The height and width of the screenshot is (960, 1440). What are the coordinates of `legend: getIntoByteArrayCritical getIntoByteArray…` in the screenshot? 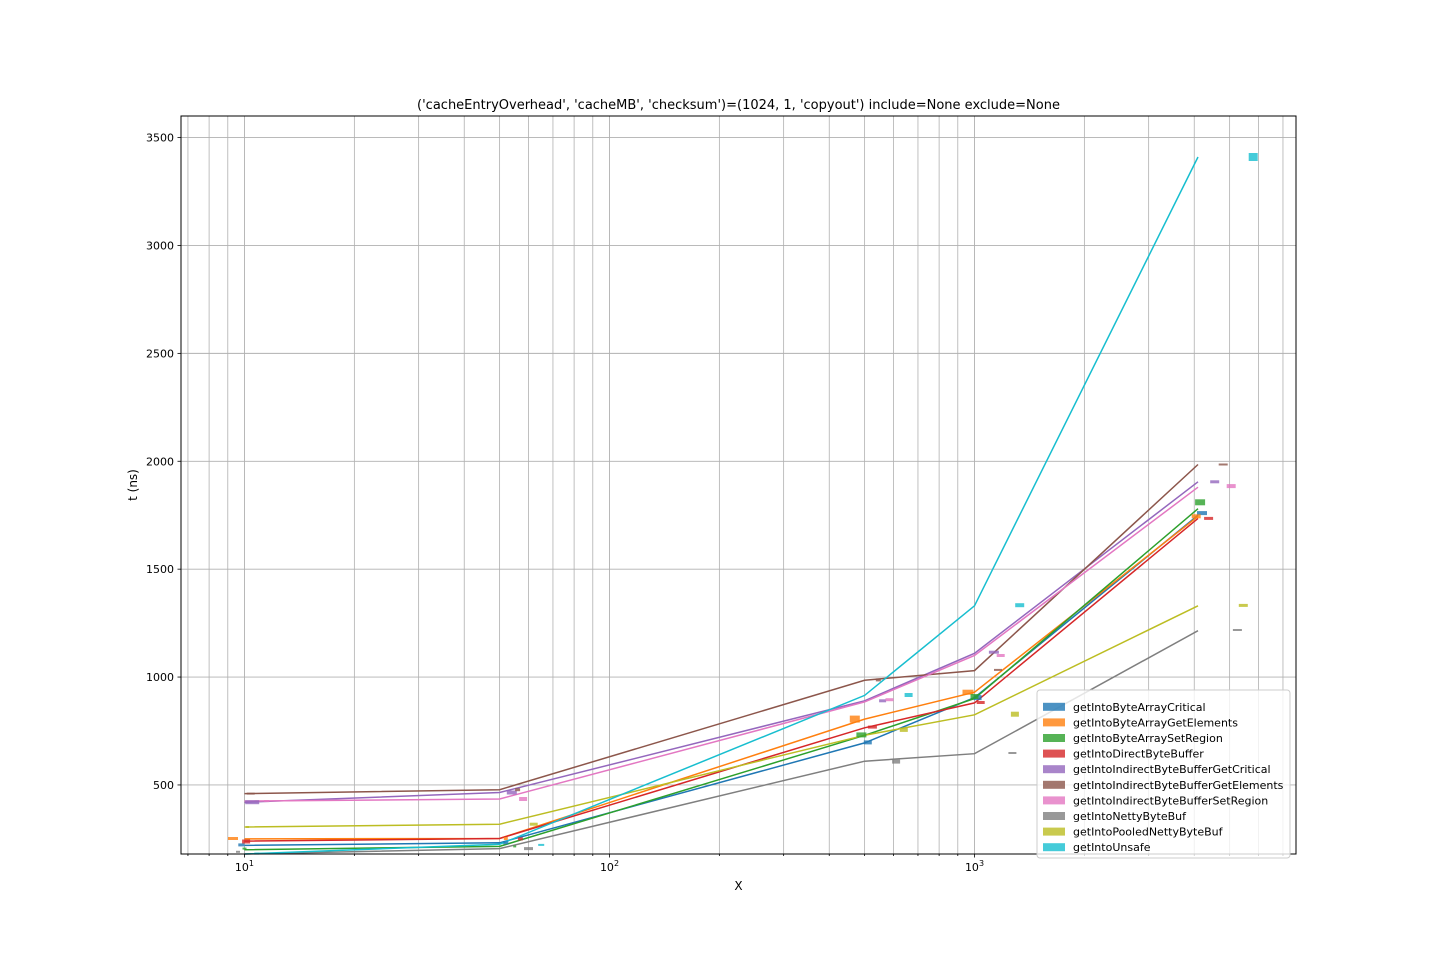 It's located at (1163, 774).